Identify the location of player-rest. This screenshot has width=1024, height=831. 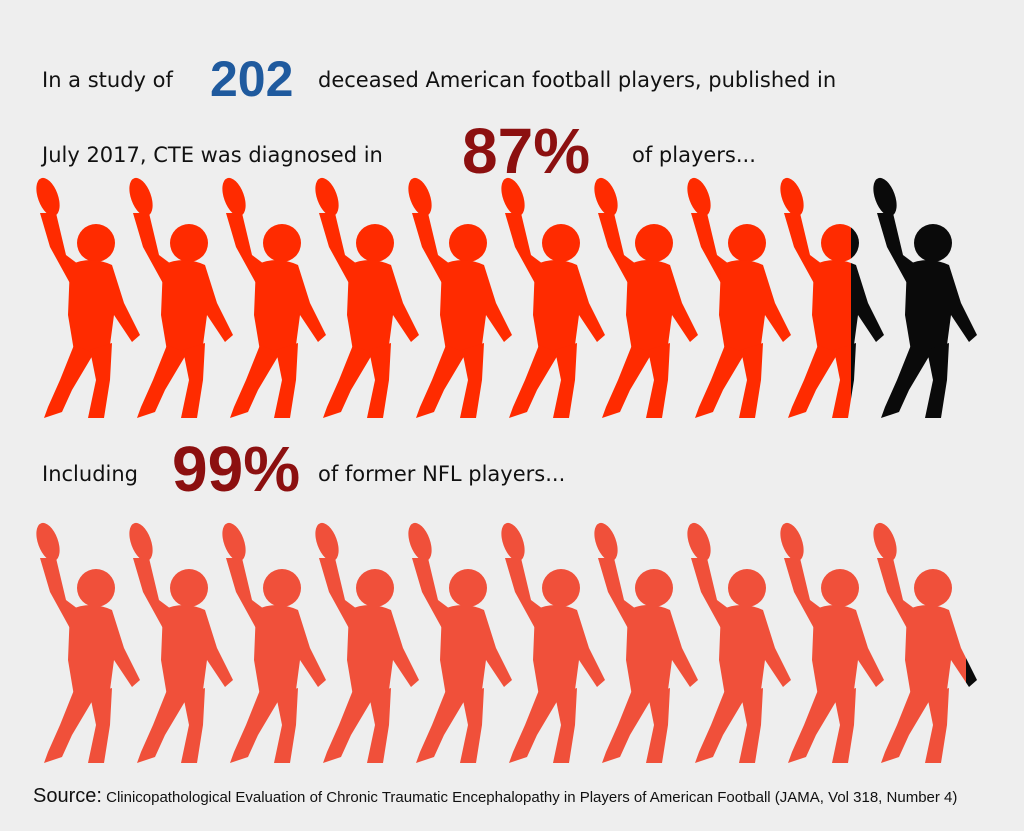
(922, 296).